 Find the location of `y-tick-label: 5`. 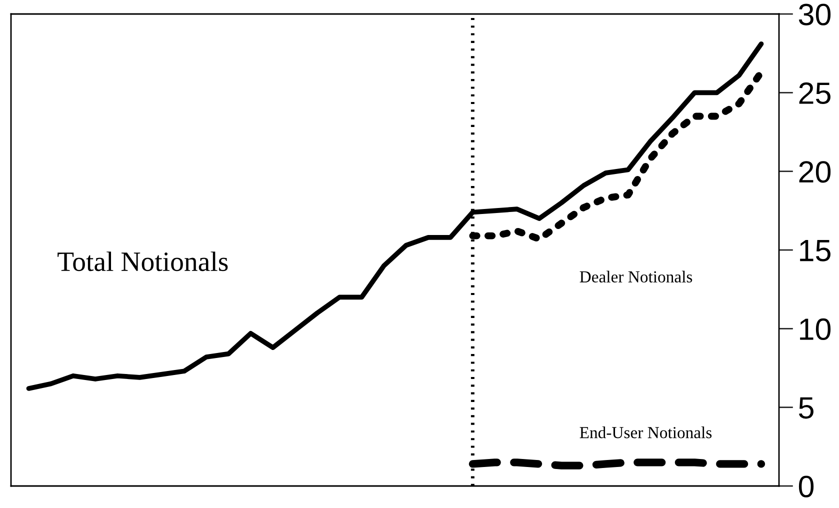

y-tick-label: 5 is located at coordinates (806, 408).